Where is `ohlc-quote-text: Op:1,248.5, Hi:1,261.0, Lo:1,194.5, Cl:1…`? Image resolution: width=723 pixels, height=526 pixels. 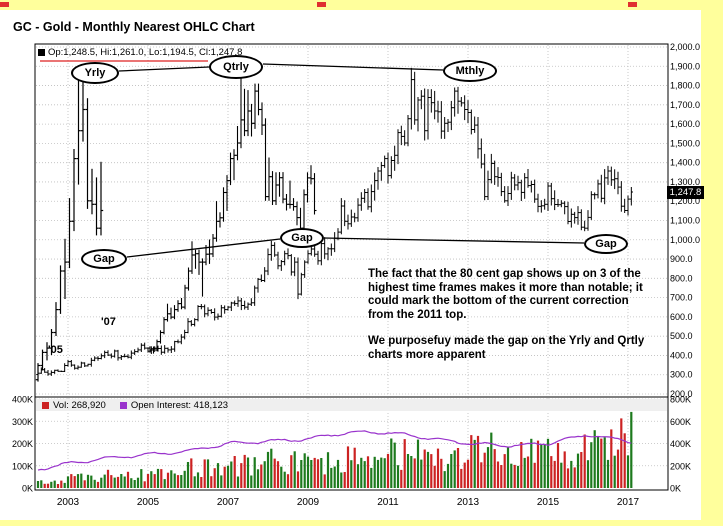
ohlc-quote-text: Op:1,248.5, Hi:1,261.0, Lo:1,194.5, Cl:1… is located at coordinates (145, 52).